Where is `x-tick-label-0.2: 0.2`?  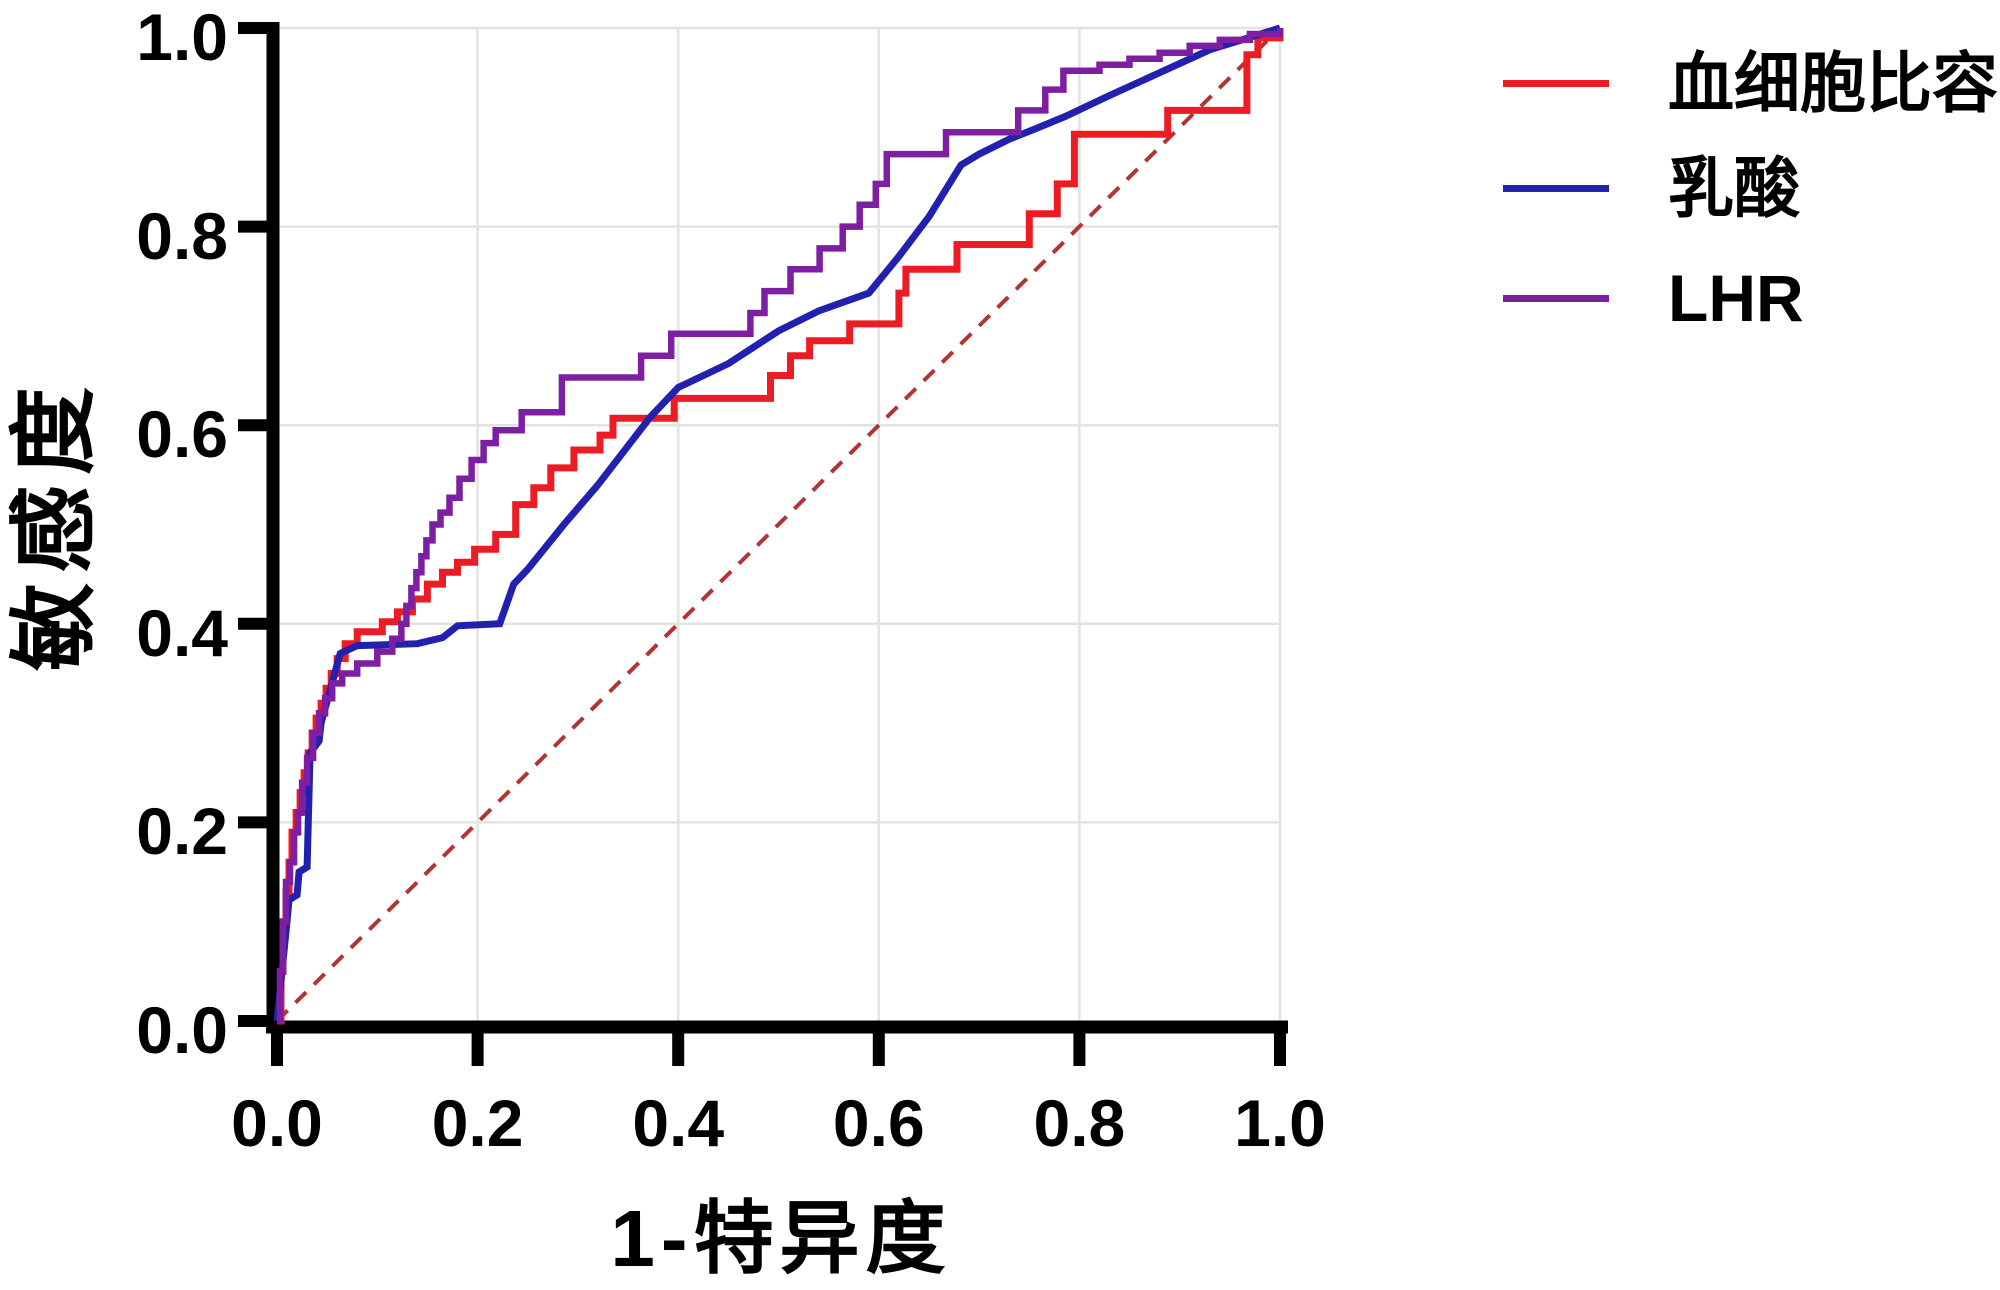
x-tick-label-0.2: 0.2 is located at coordinates (477, 1123).